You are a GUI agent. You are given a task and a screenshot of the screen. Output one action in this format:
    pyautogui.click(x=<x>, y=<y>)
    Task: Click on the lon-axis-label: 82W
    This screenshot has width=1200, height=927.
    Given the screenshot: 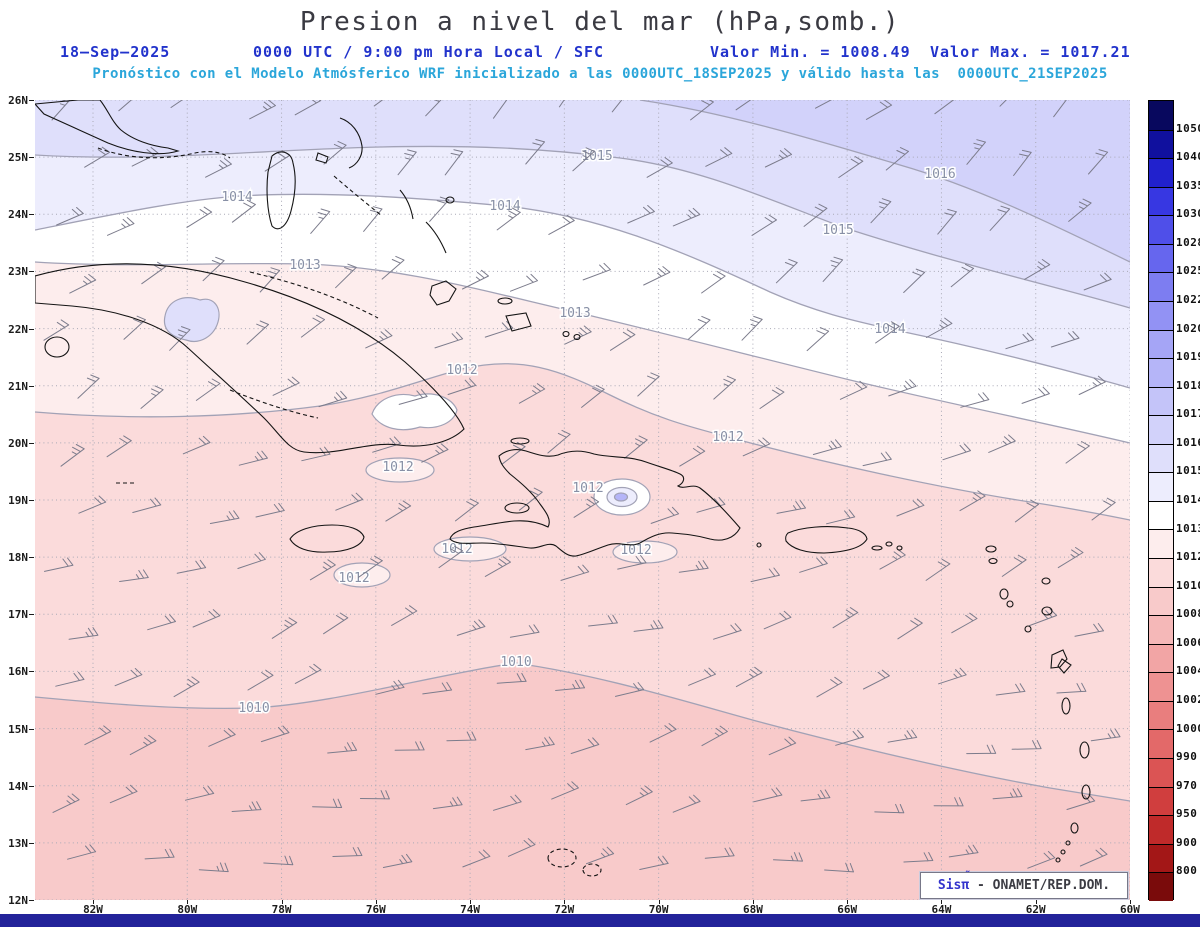 What is the action you would take?
    pyautogui.click(x=93, y=909)
    